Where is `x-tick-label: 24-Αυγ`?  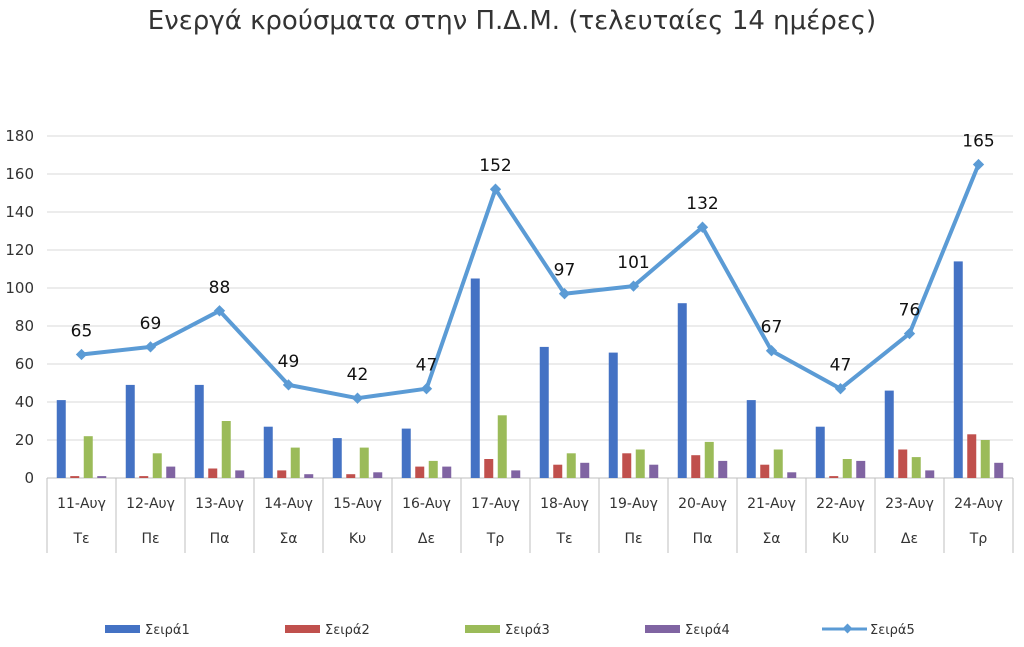
x-tick-label: 24-Αυγ is located at coordinates (978, 504).